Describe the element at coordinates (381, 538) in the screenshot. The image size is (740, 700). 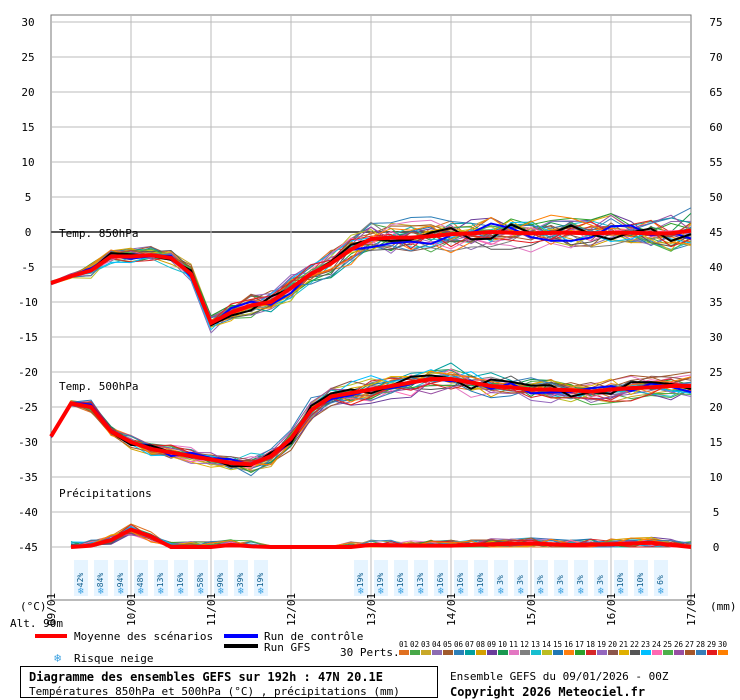
I see `precip-mean-line` at that location.